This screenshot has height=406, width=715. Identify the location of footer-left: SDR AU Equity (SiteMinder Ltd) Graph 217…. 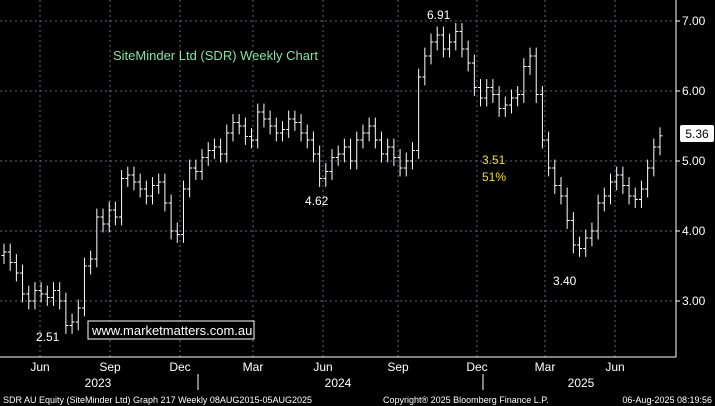
(157, 400).